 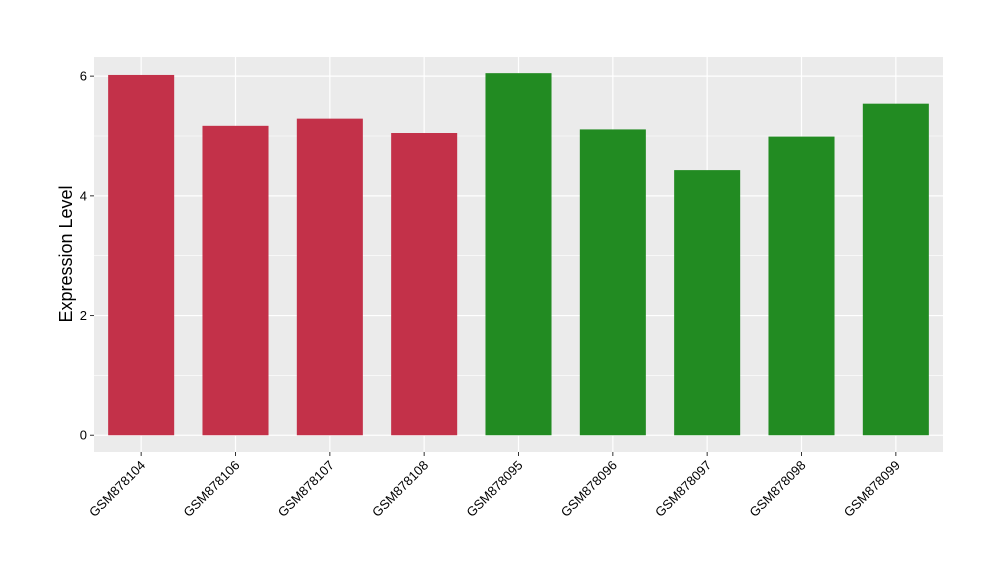 I want to click on x-tick-label: GSM878095, so click(x=494, y=489).